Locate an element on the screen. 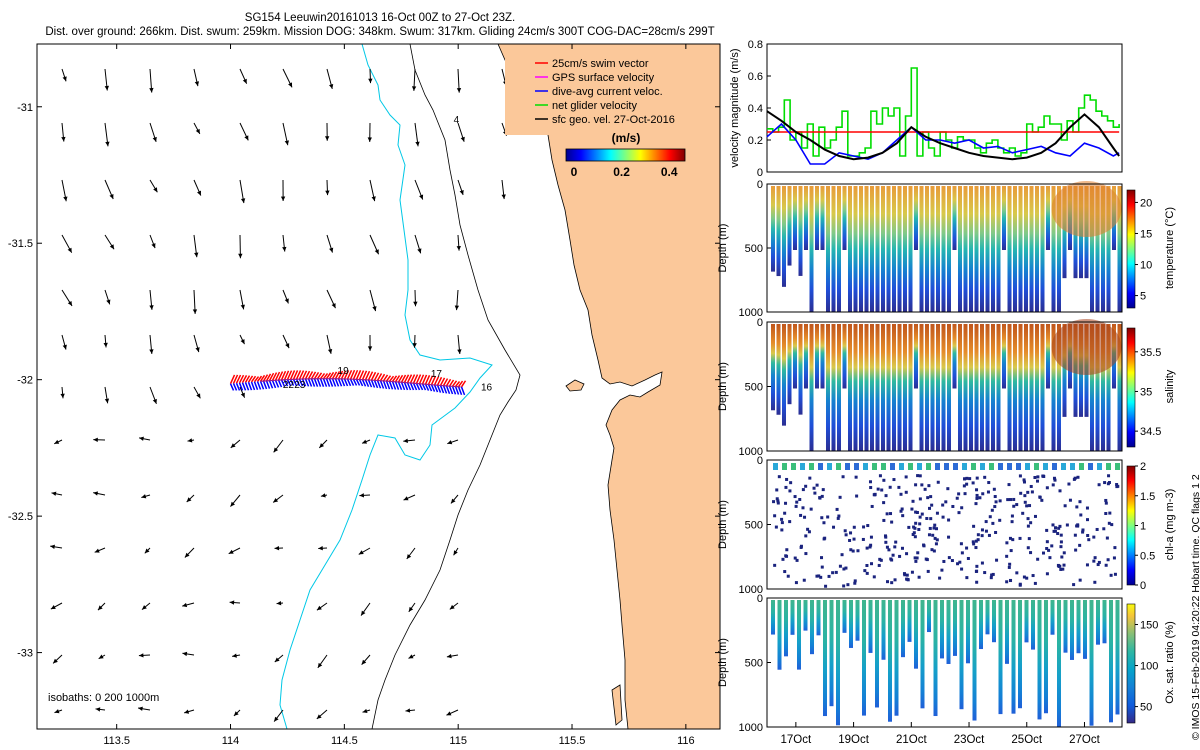 The width and height of the screenshot is (1200, 750). warm-anomaly is located at coordinates (1086, 209).